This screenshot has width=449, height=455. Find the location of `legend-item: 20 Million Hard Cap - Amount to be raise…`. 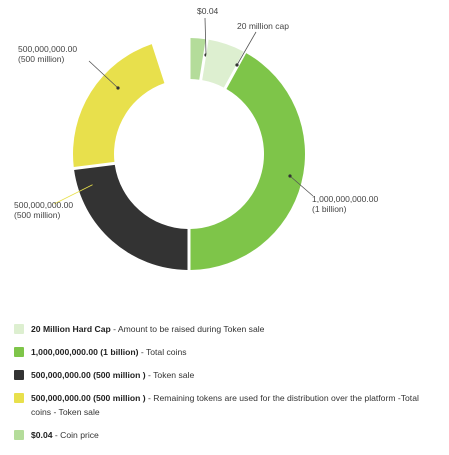

legend-item: 20 Million Hard Cap - Amount to be raise… is located at coordinates (224, 329).